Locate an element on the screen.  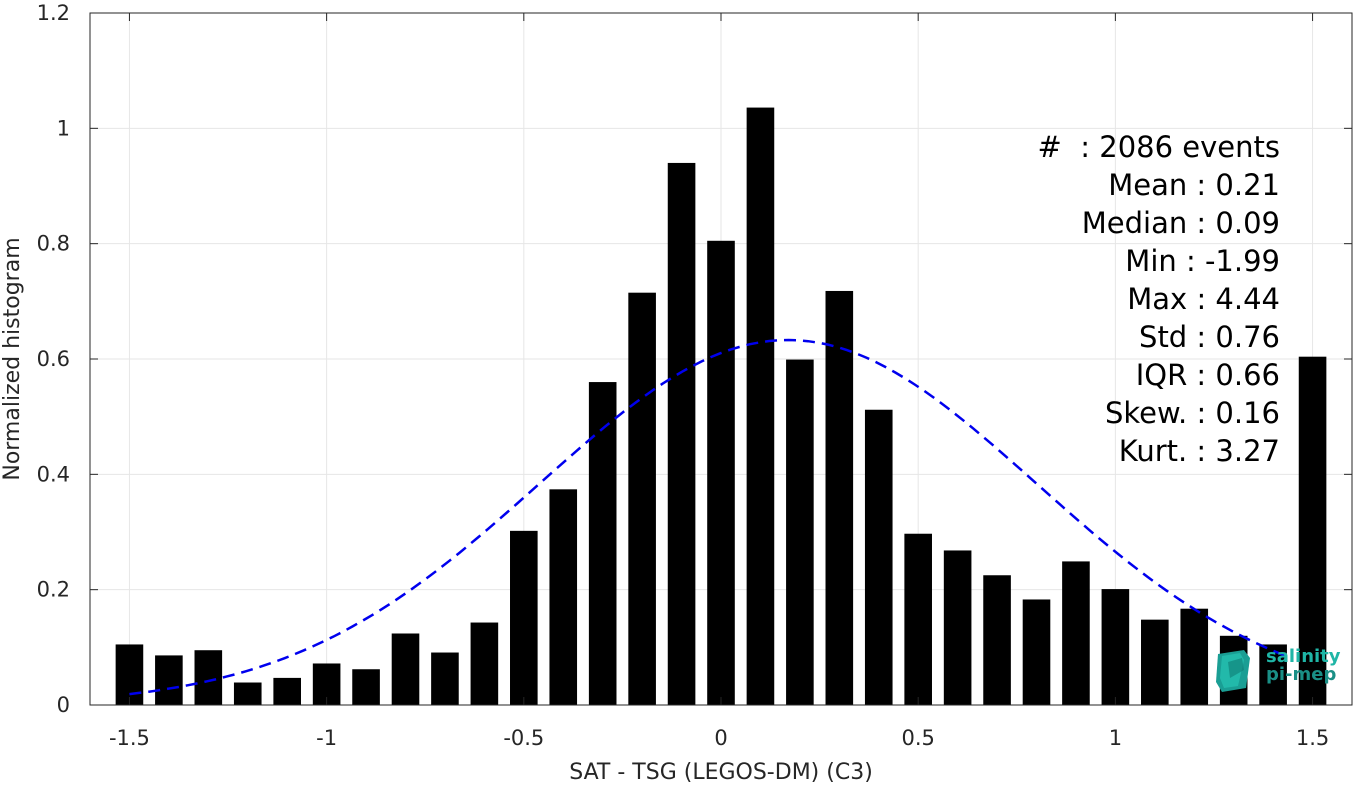
x-tick-label: 0.5 is located at coordinates (917, 738).